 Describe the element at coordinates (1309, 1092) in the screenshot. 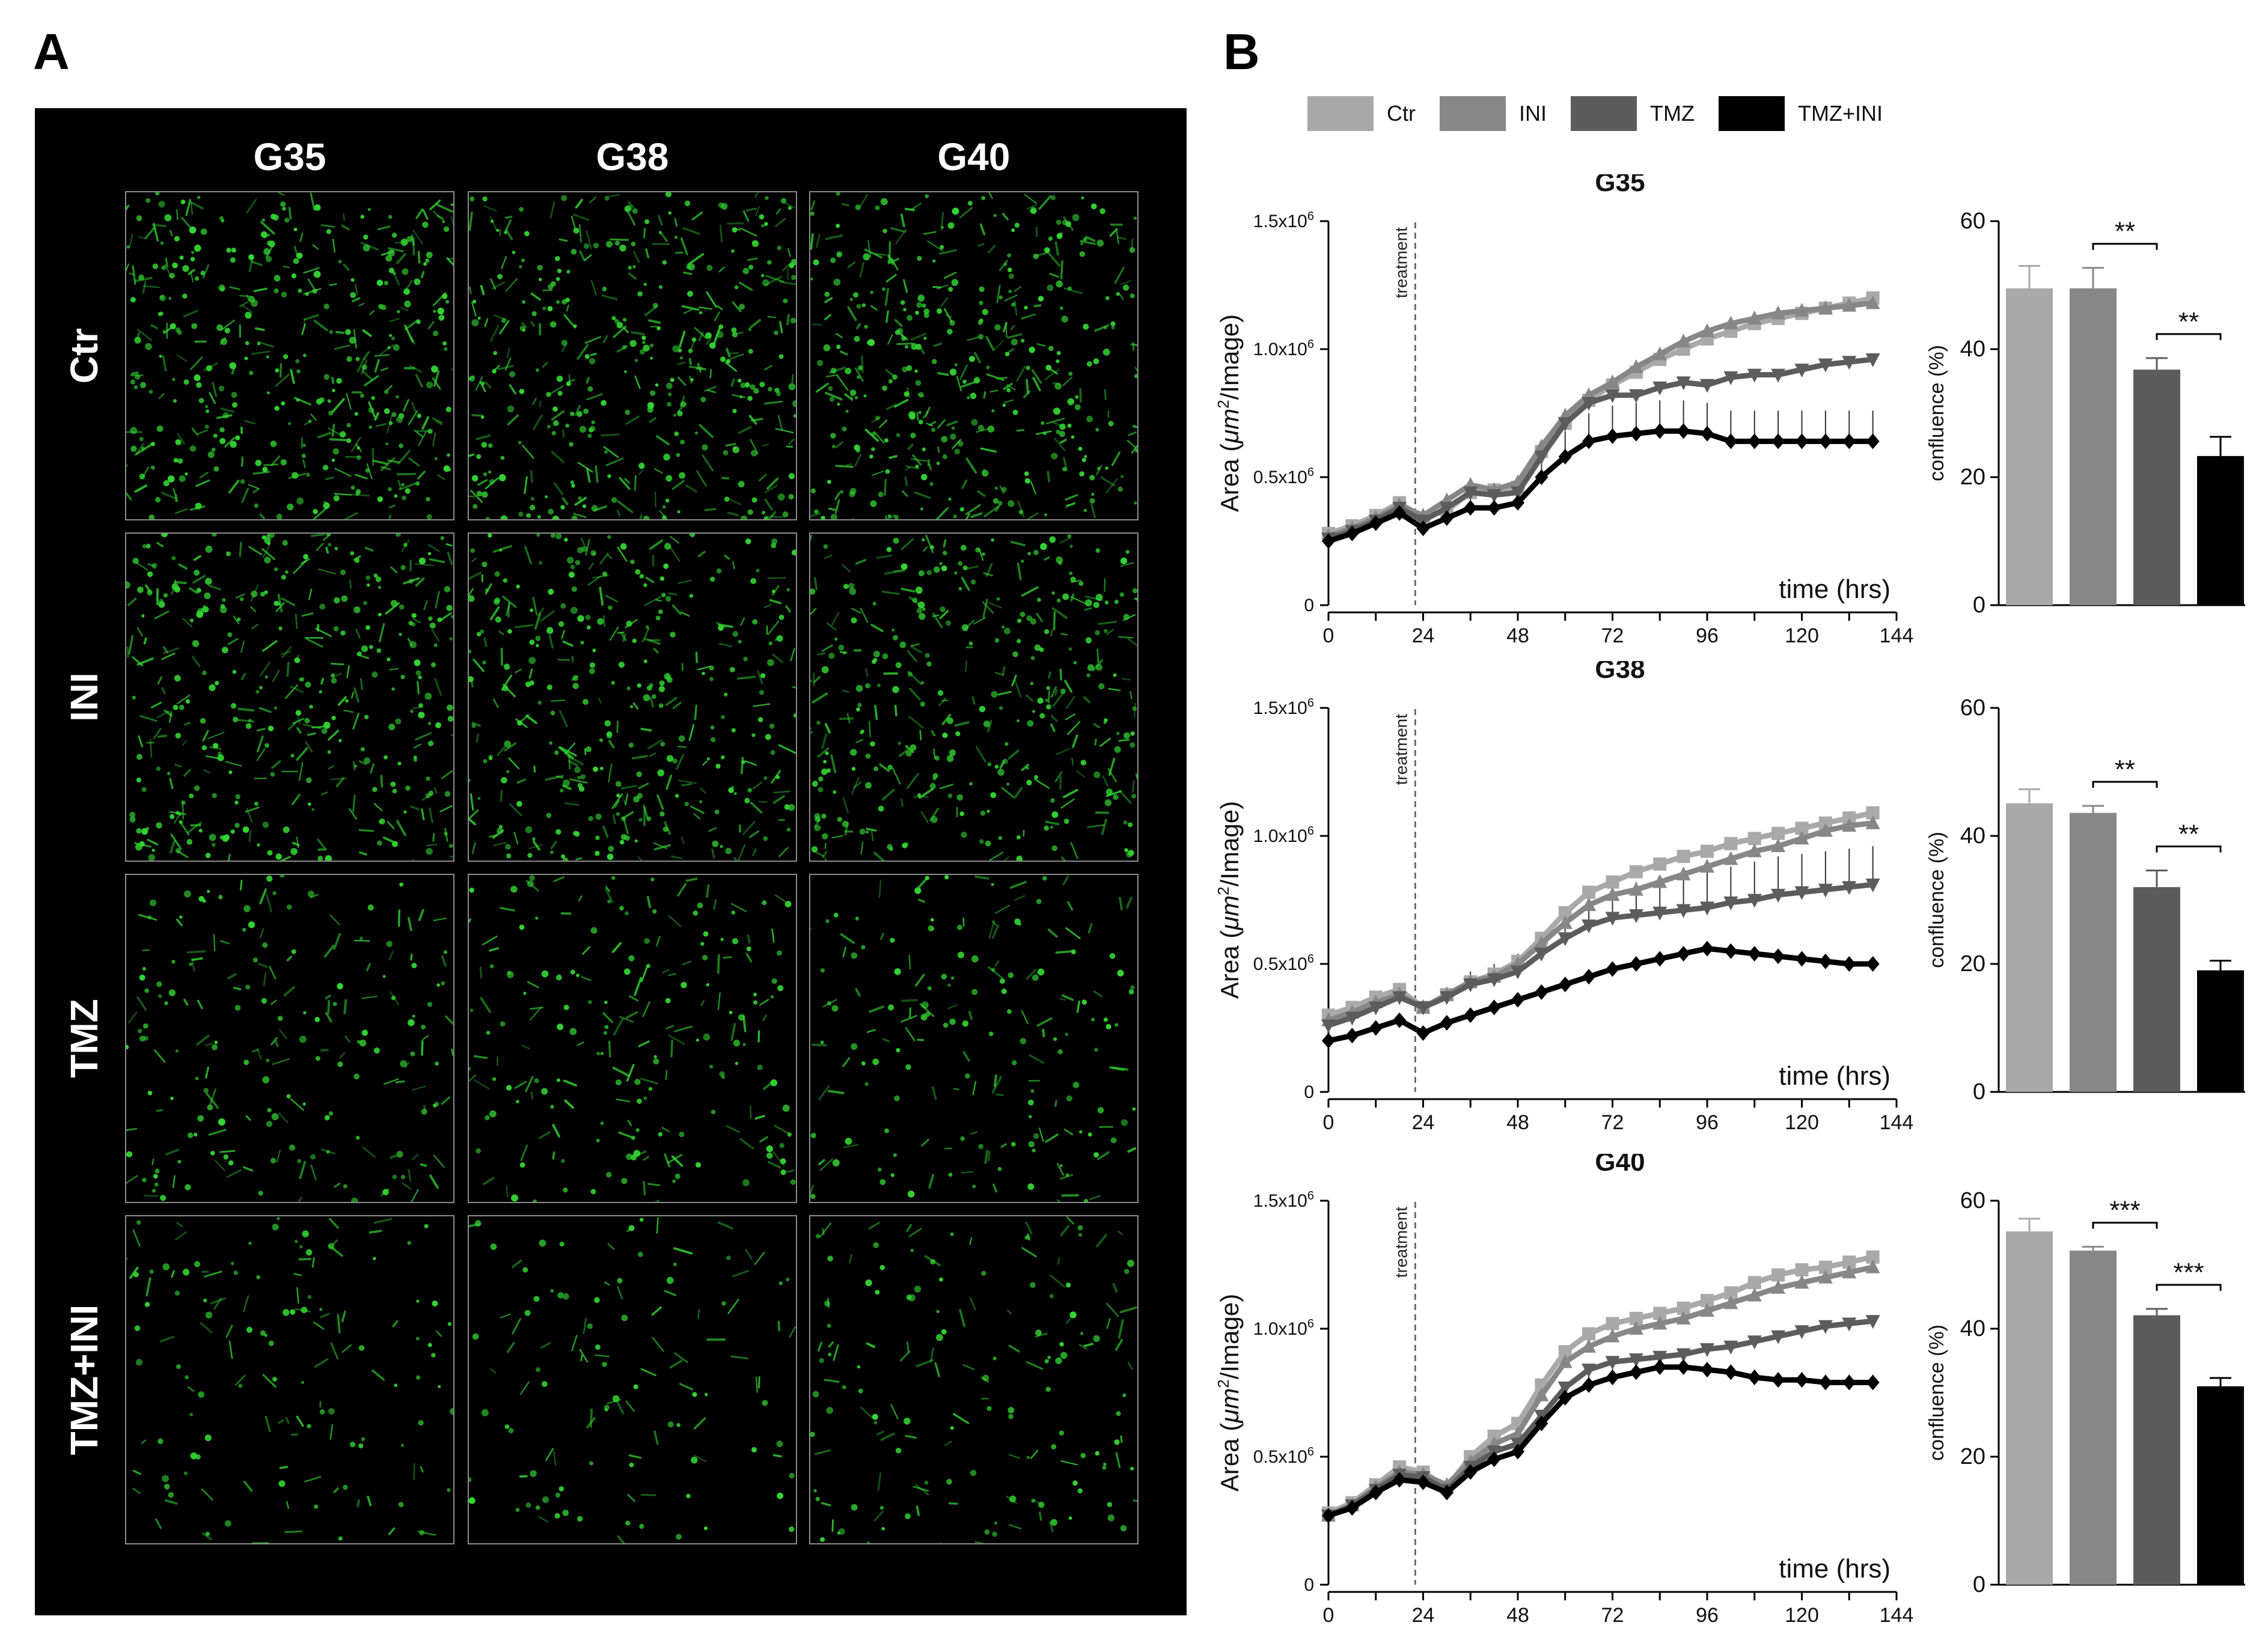

I see `y-tick-label: 0` at that location.